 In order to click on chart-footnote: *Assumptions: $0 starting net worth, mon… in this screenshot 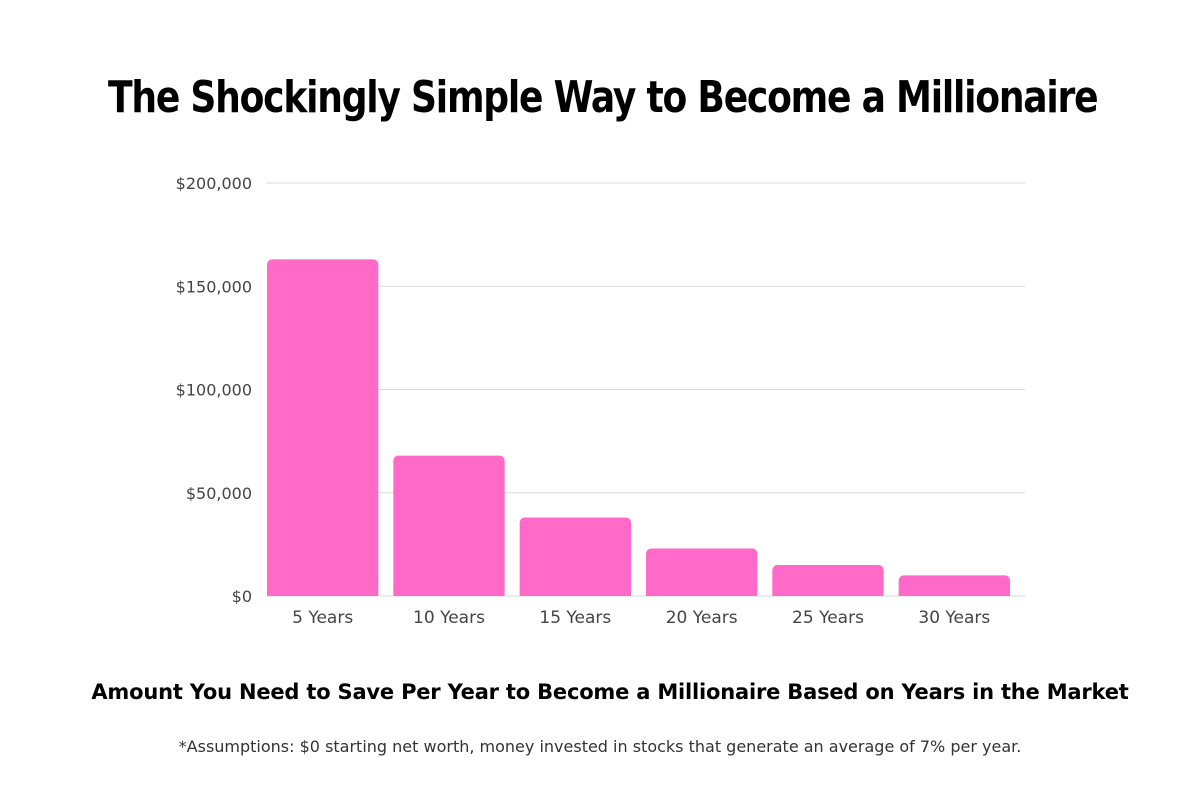, I will do `click(600, 746)`.